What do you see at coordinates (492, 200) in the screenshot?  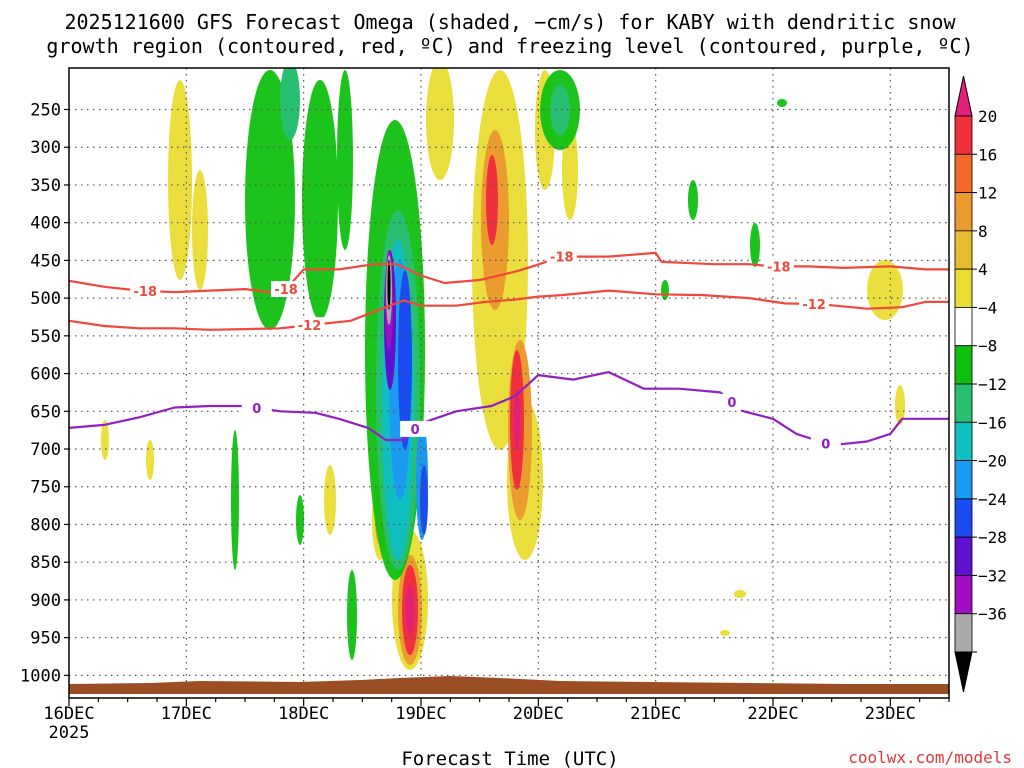 I see `omega-red-region` at bounding box center [492, 200].